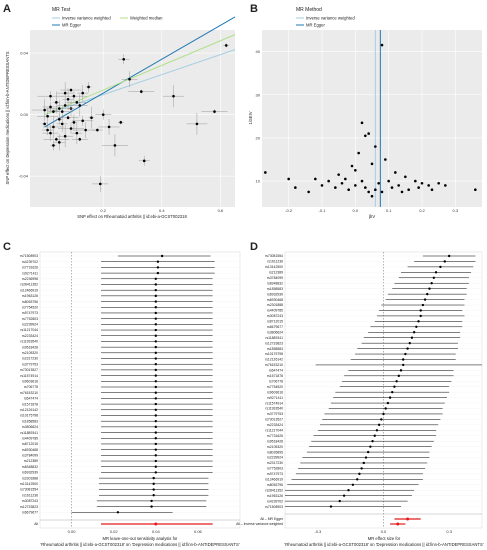 Image resolution: width=487 pixels, height=550 pixels. Describe the element at coordinates (389, 210) in the screenshot. I see `x-tick-label: 0.1` at that location.